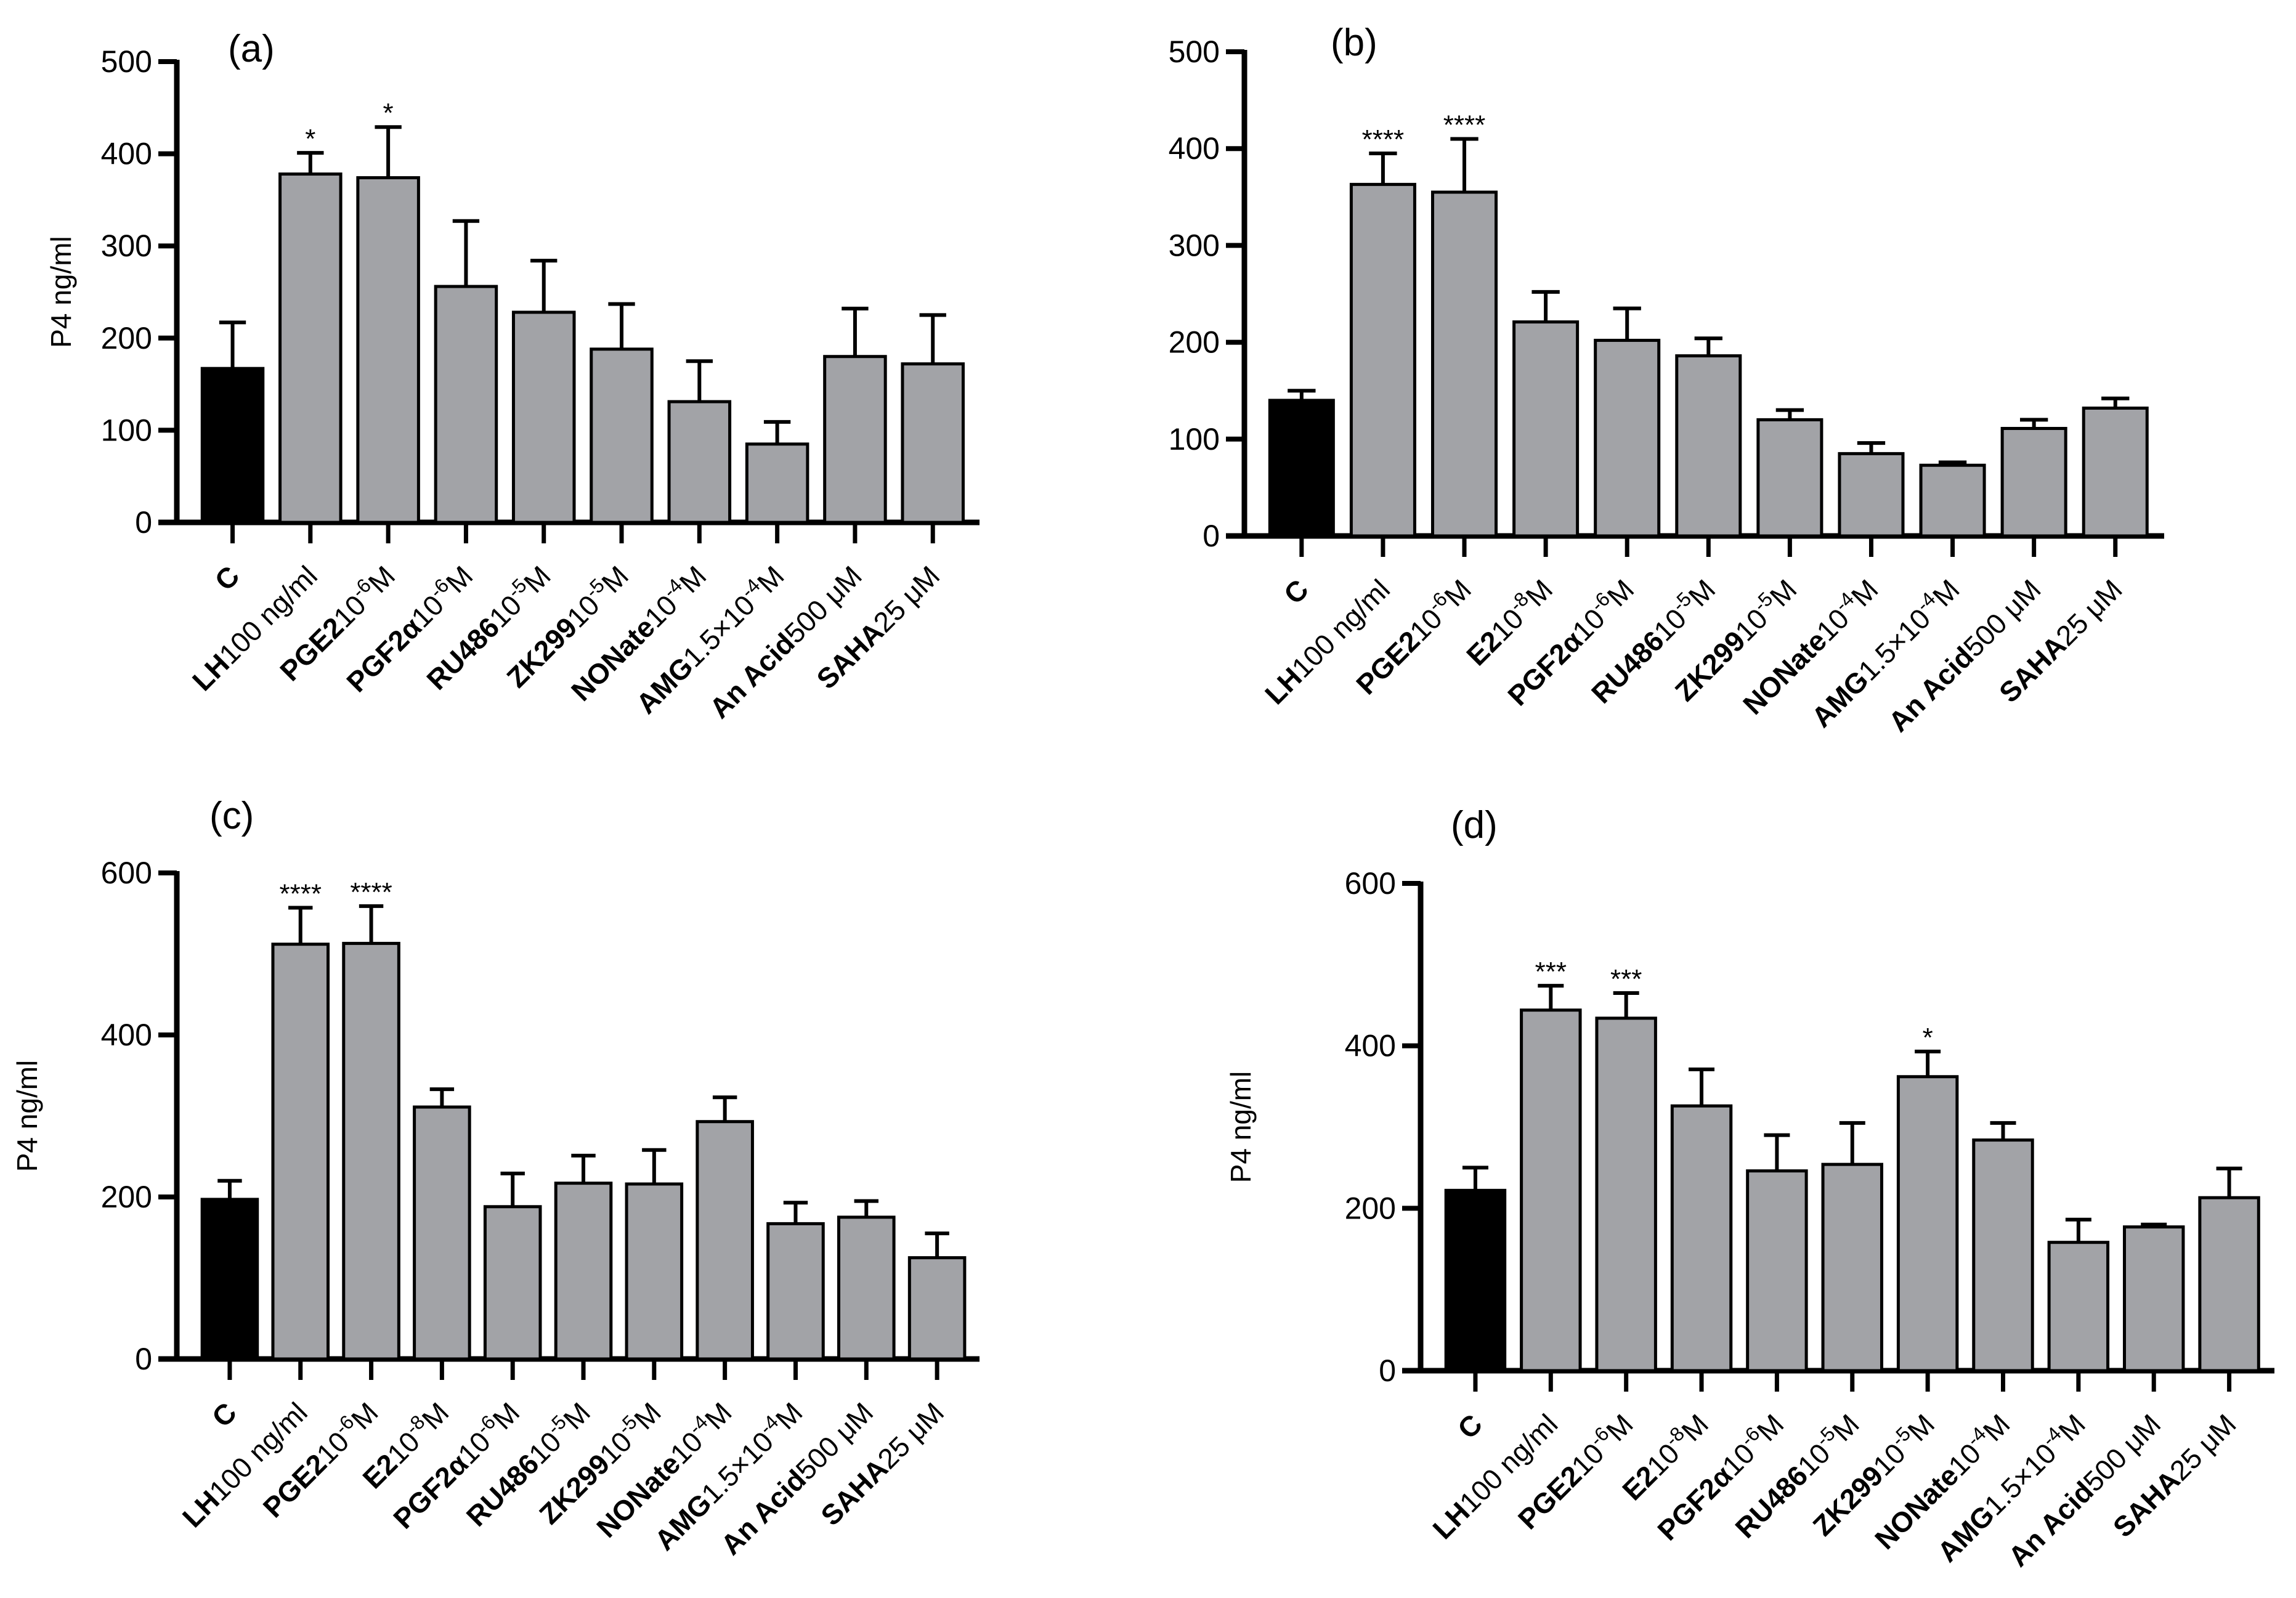 The width and height of the screenshot is (2296, 1598). I want to click on x-tick-label: An Acid500 μM, so click(1964, 655).